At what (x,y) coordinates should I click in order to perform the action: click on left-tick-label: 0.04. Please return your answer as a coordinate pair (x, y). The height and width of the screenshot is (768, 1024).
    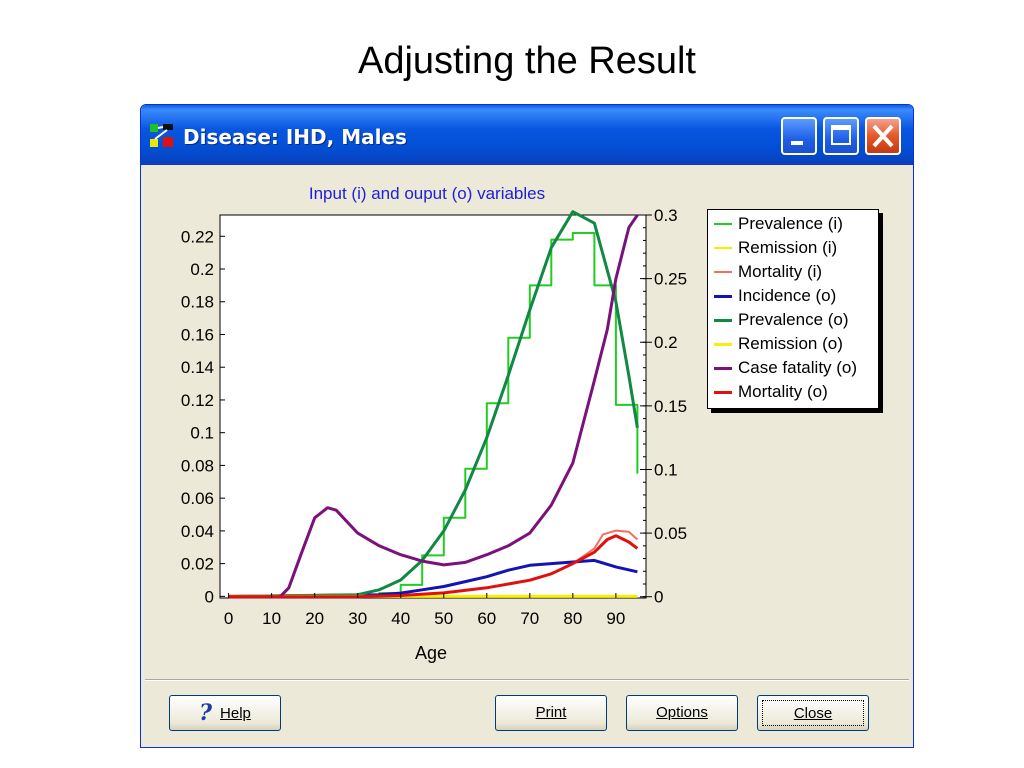
    Looking at the image, I should click on (197, 531).